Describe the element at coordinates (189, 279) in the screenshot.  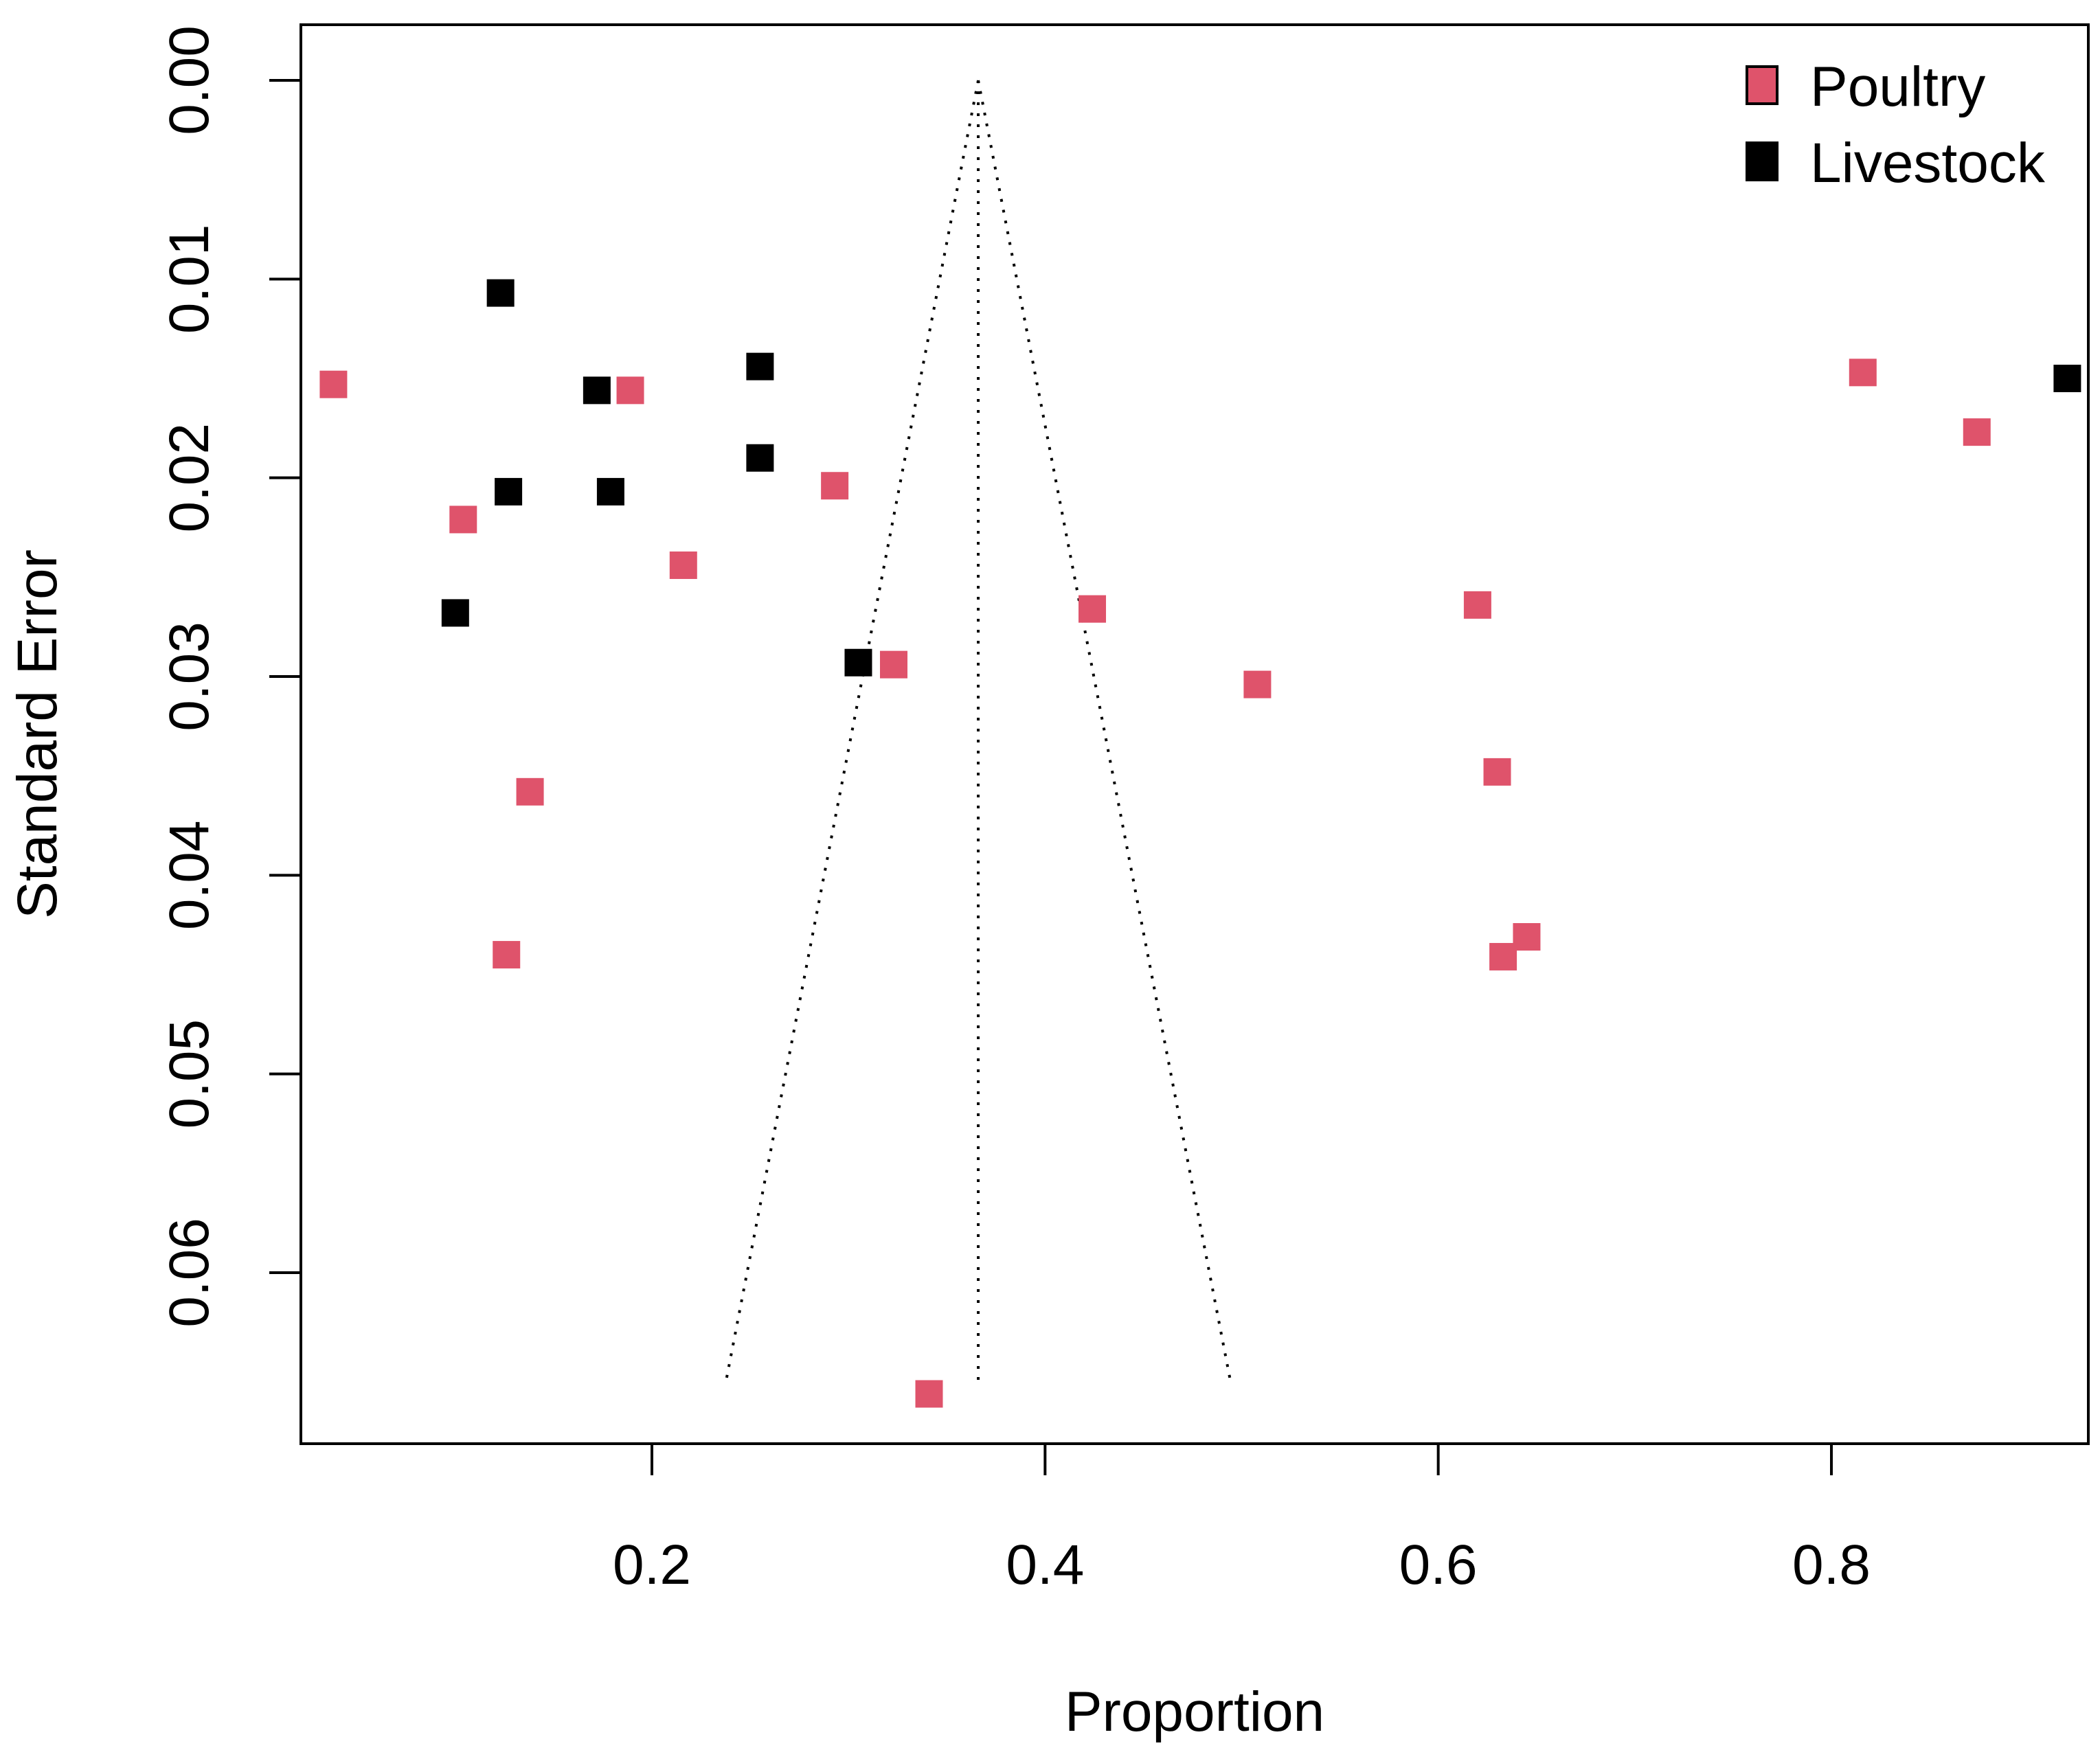
I see `y-tick-label: 0.01` at that location.